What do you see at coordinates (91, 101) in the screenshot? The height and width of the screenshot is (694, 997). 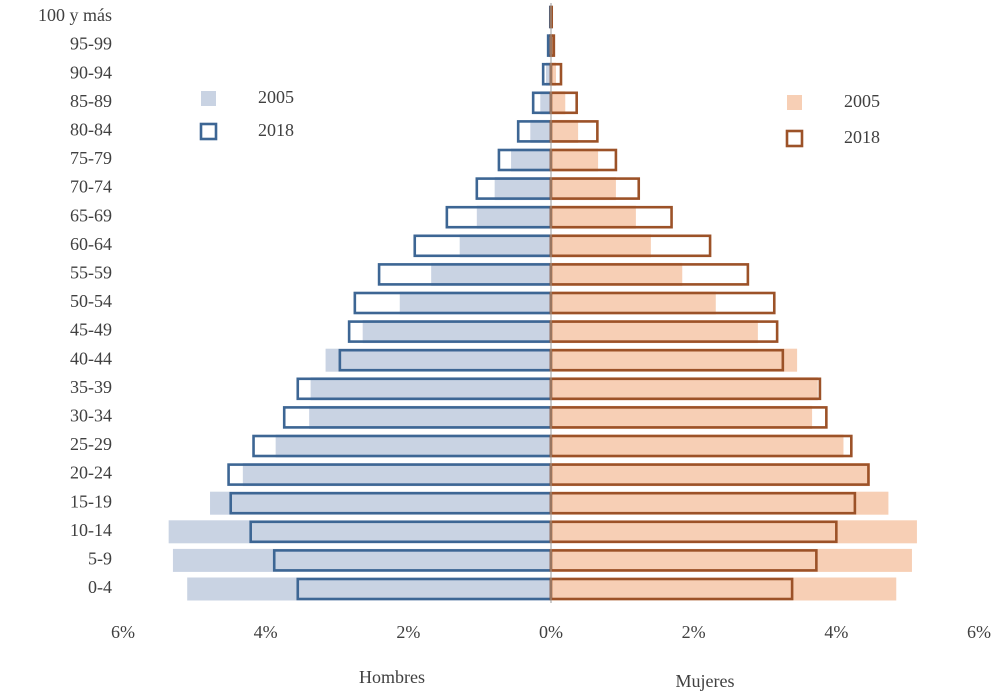 I see `y-tick-label: 85-89` at bounding box center [91, 101].